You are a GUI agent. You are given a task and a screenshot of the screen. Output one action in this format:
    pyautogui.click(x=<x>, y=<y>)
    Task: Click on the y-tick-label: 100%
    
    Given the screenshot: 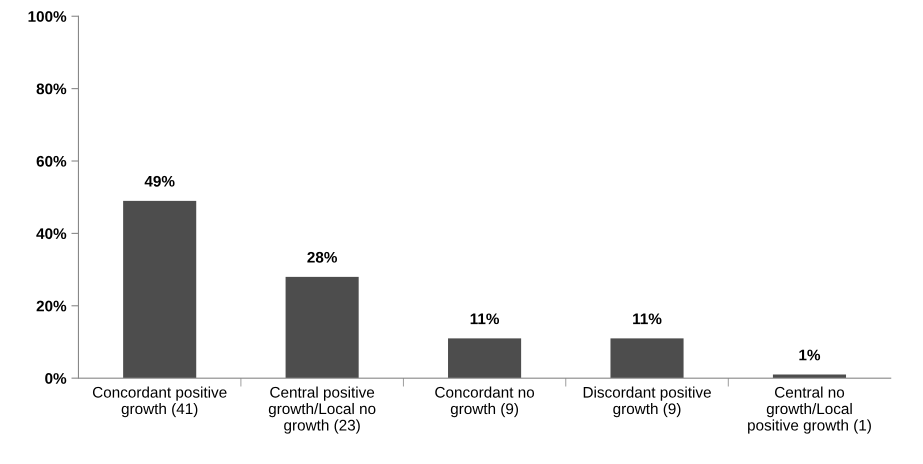 What is the action you would take?
    pyautogui.click(x=47, y=16)
    